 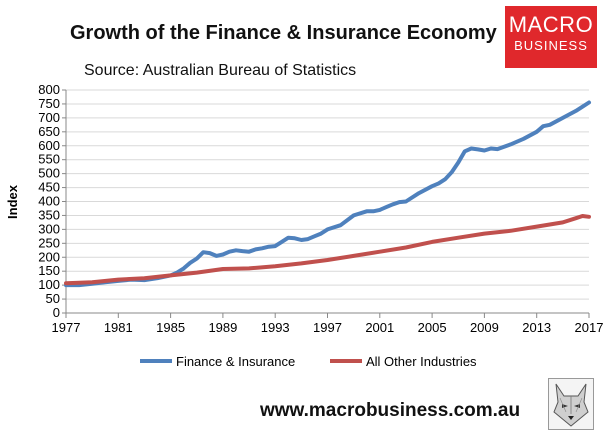 I want to click on x-tick-label: 2005, so click(x=432, y=327).